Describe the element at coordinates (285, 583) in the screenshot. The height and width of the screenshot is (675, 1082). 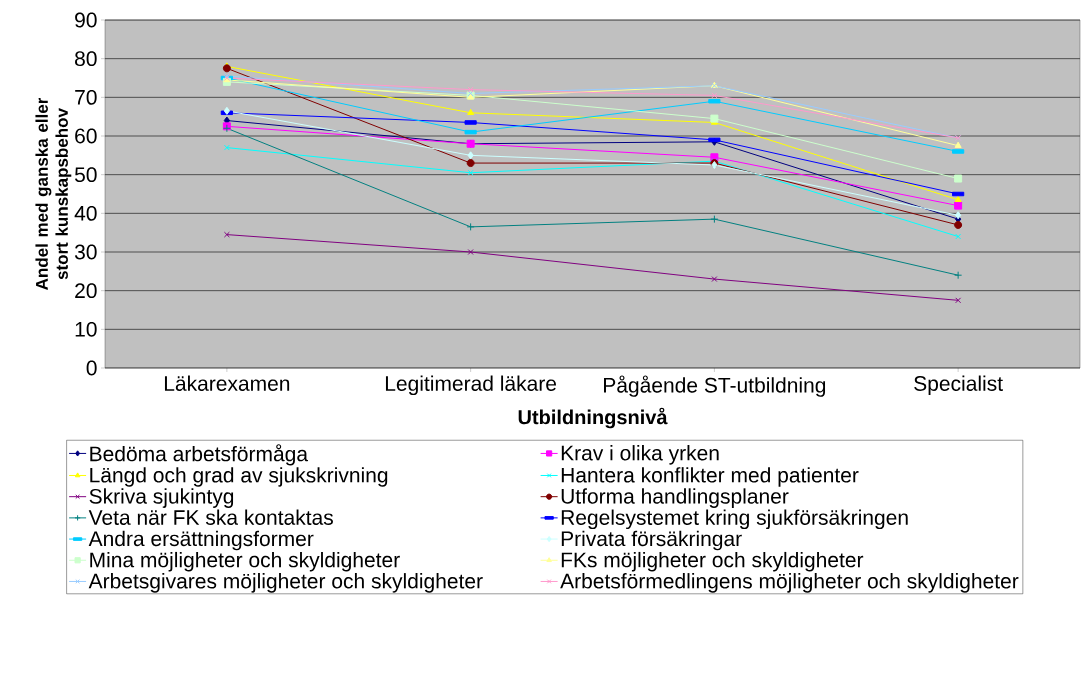
I see `legend-label: Arbetsgivares möjligheter och skyldigheter` at that location.